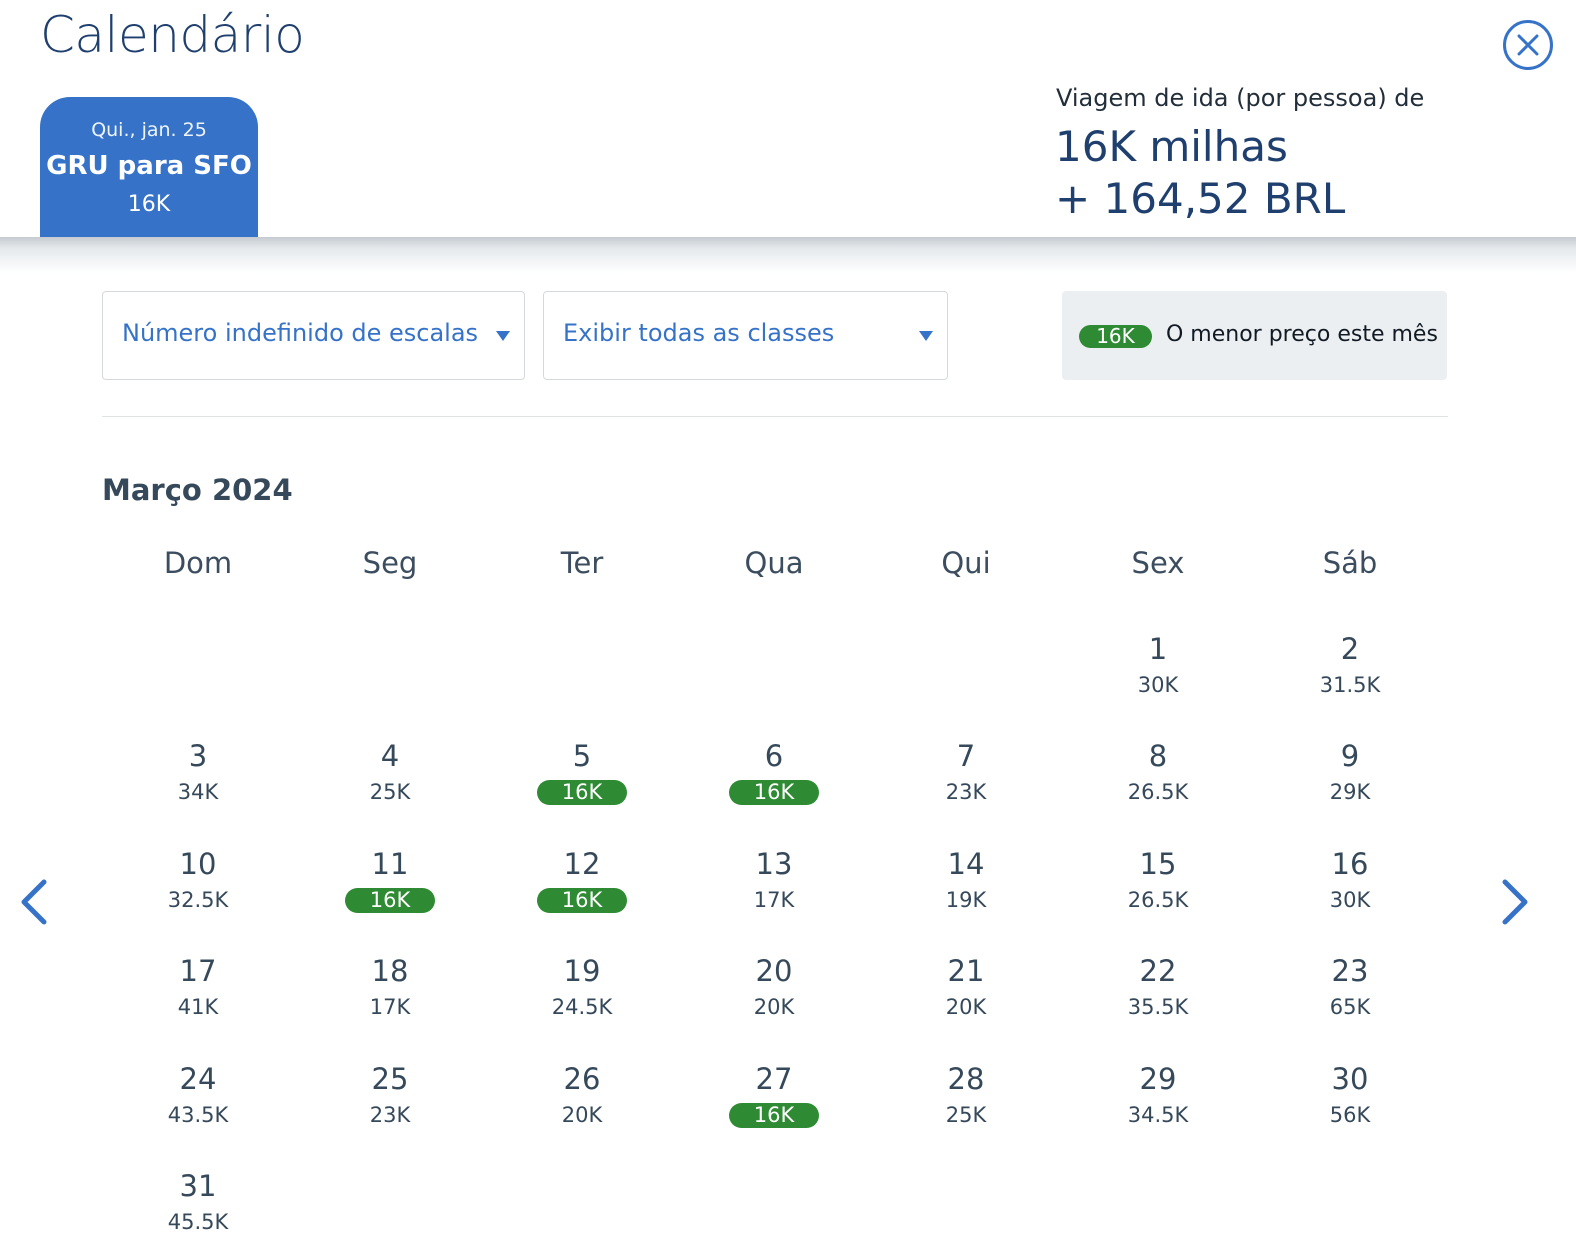 The height and width of the screenshot is (1260, 1576). I want to click on classes-select: Exibir todas as classes, so click(745, 335).